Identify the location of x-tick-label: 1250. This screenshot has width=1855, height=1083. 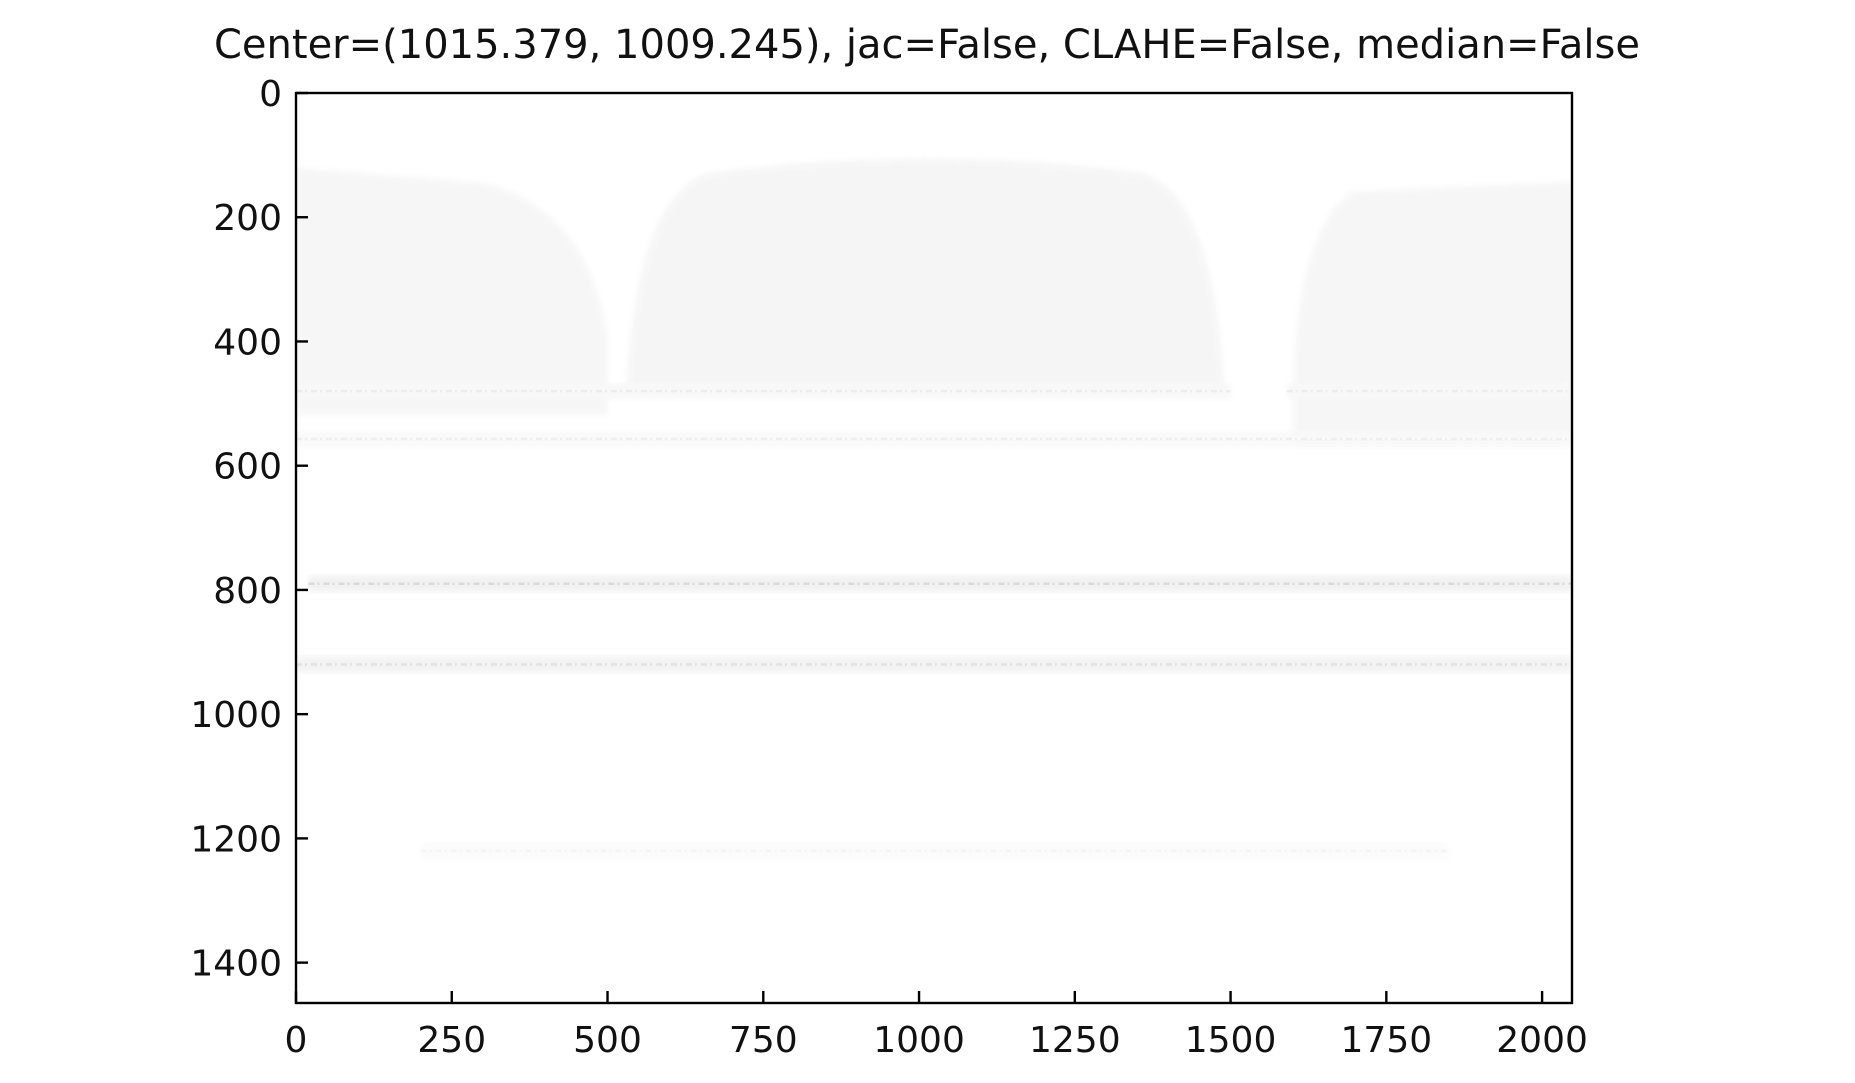
(1075, 1040).